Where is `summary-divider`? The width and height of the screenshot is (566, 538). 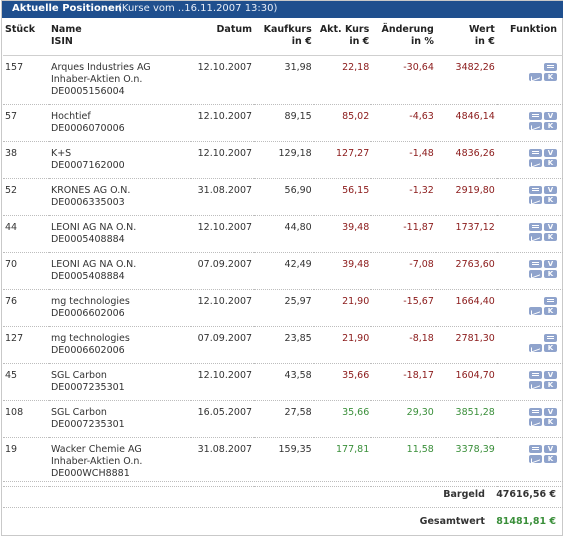 summary-divider is located at coordinates (283, 481).